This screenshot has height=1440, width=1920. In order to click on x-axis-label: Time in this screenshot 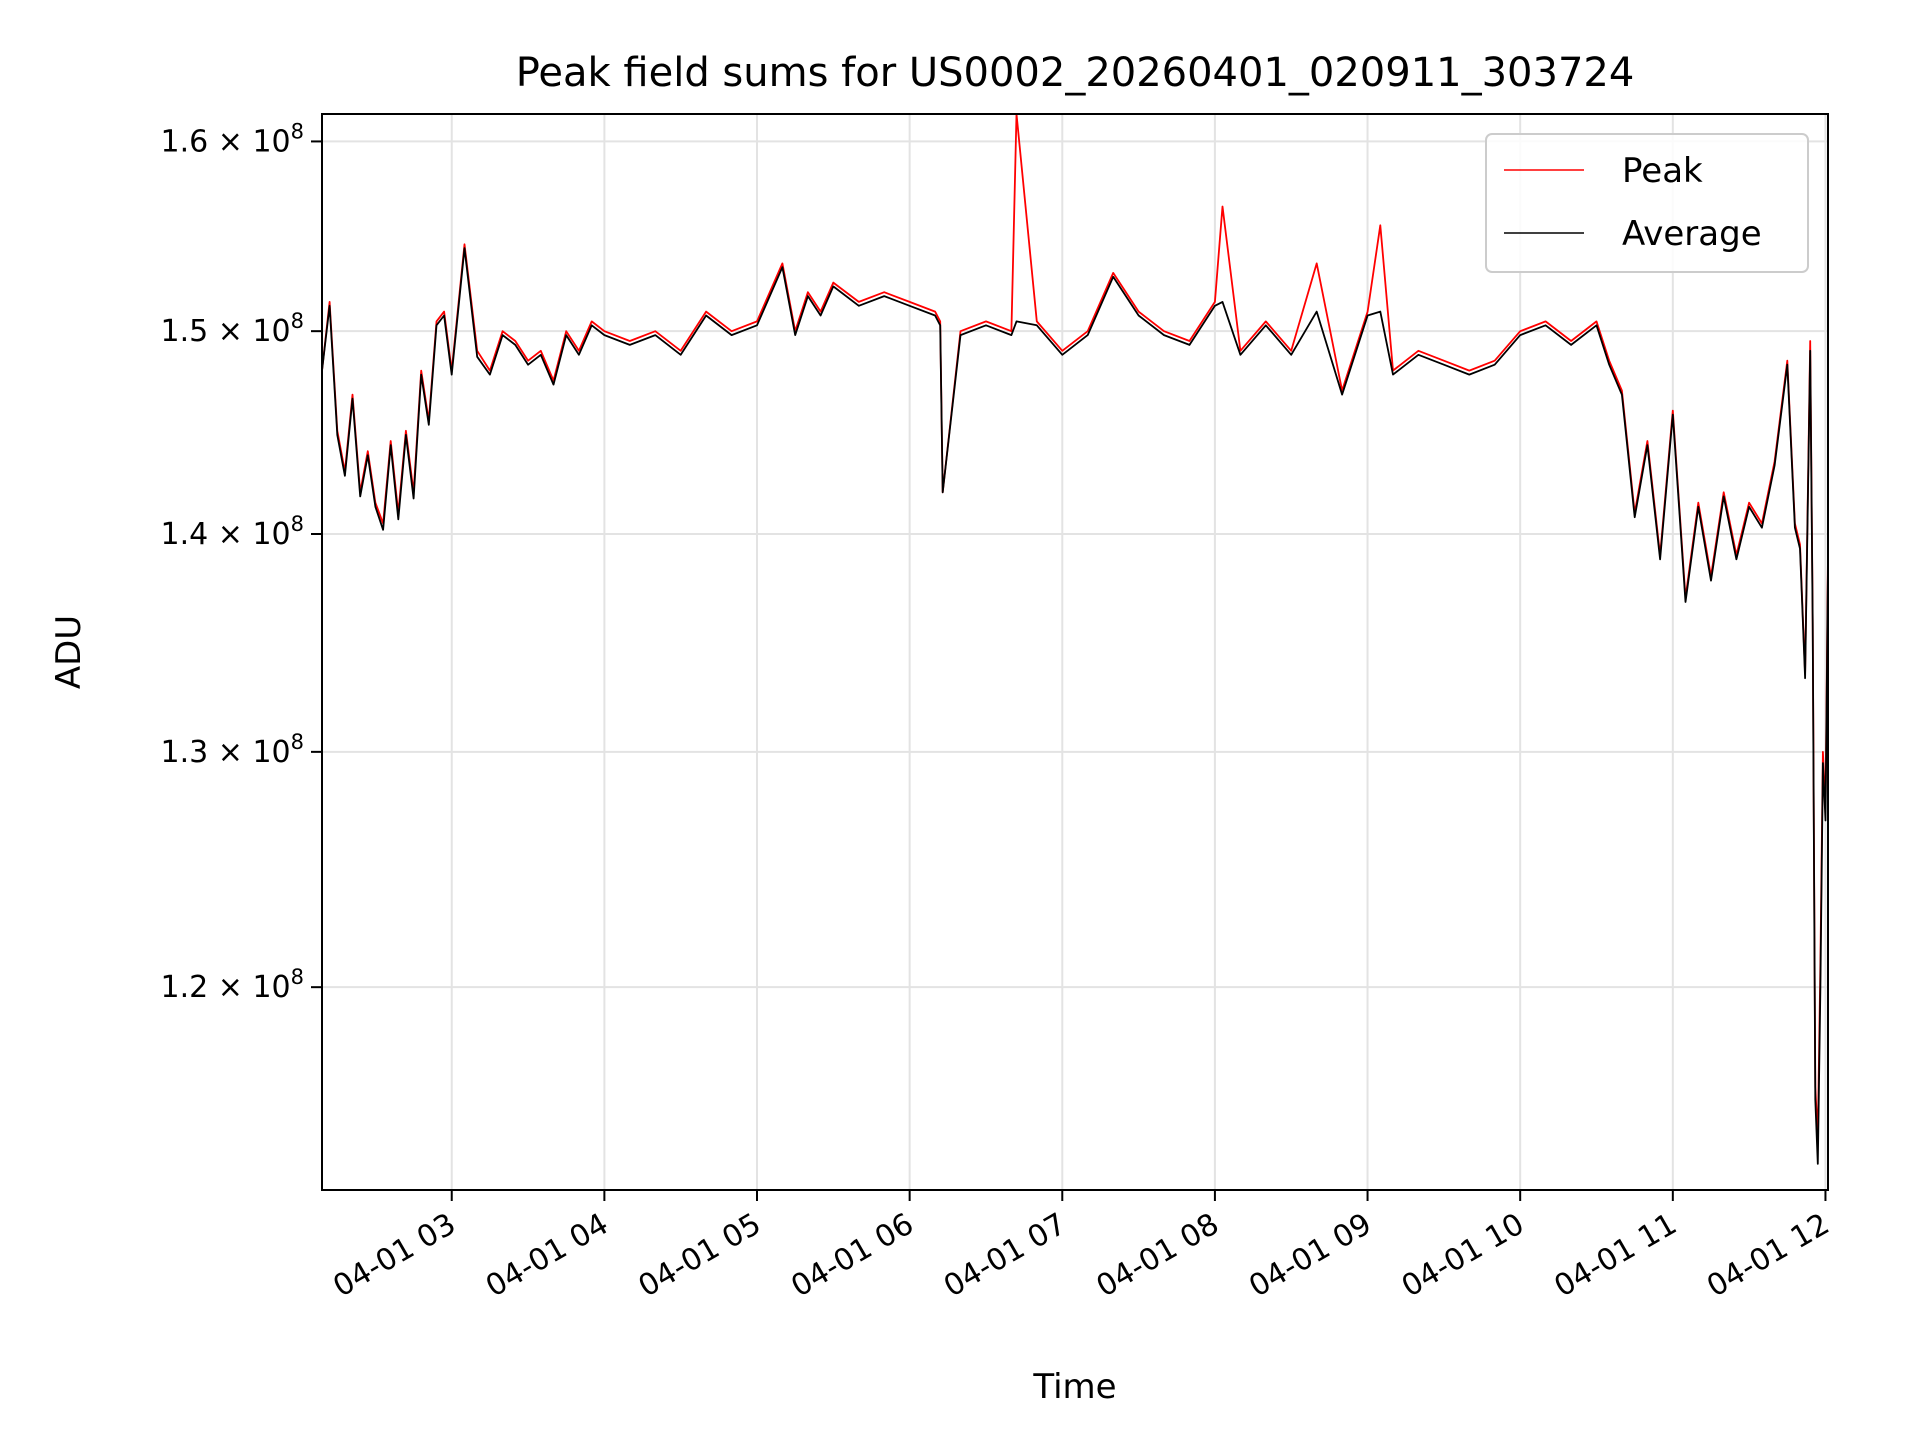, I will do `click(1074, 1387)`.